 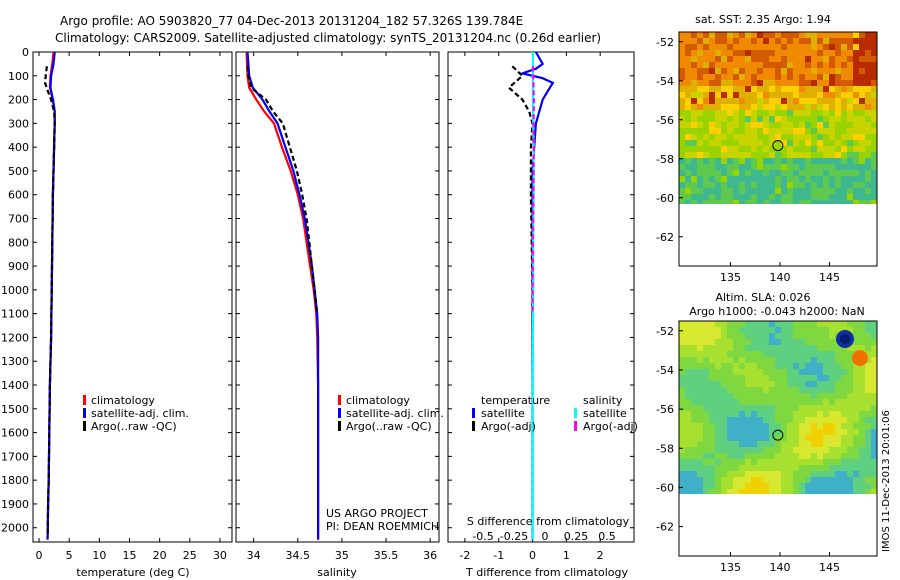 What do you see at coordinates (845, 339) in the screenshot?
I see `sla-eddy-core` at bounding box center [845, 339].